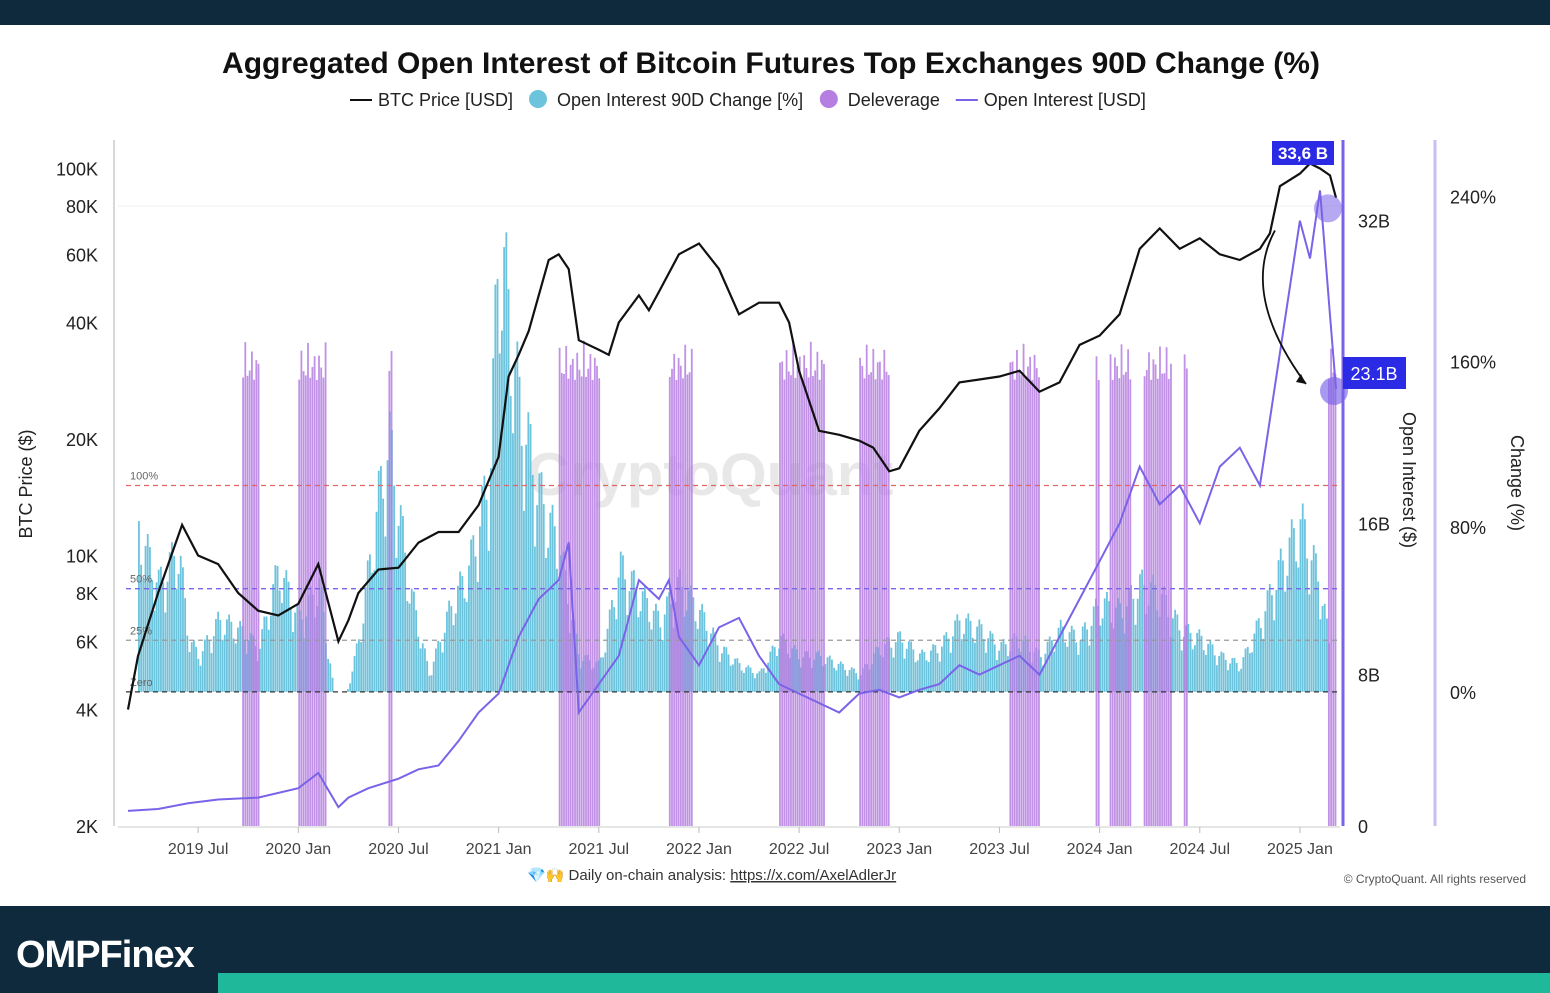 This screenshot has height=993, width=1550. I want to click on footer-link: https://x.com/AxelAdlerJr, so click(813, 875).